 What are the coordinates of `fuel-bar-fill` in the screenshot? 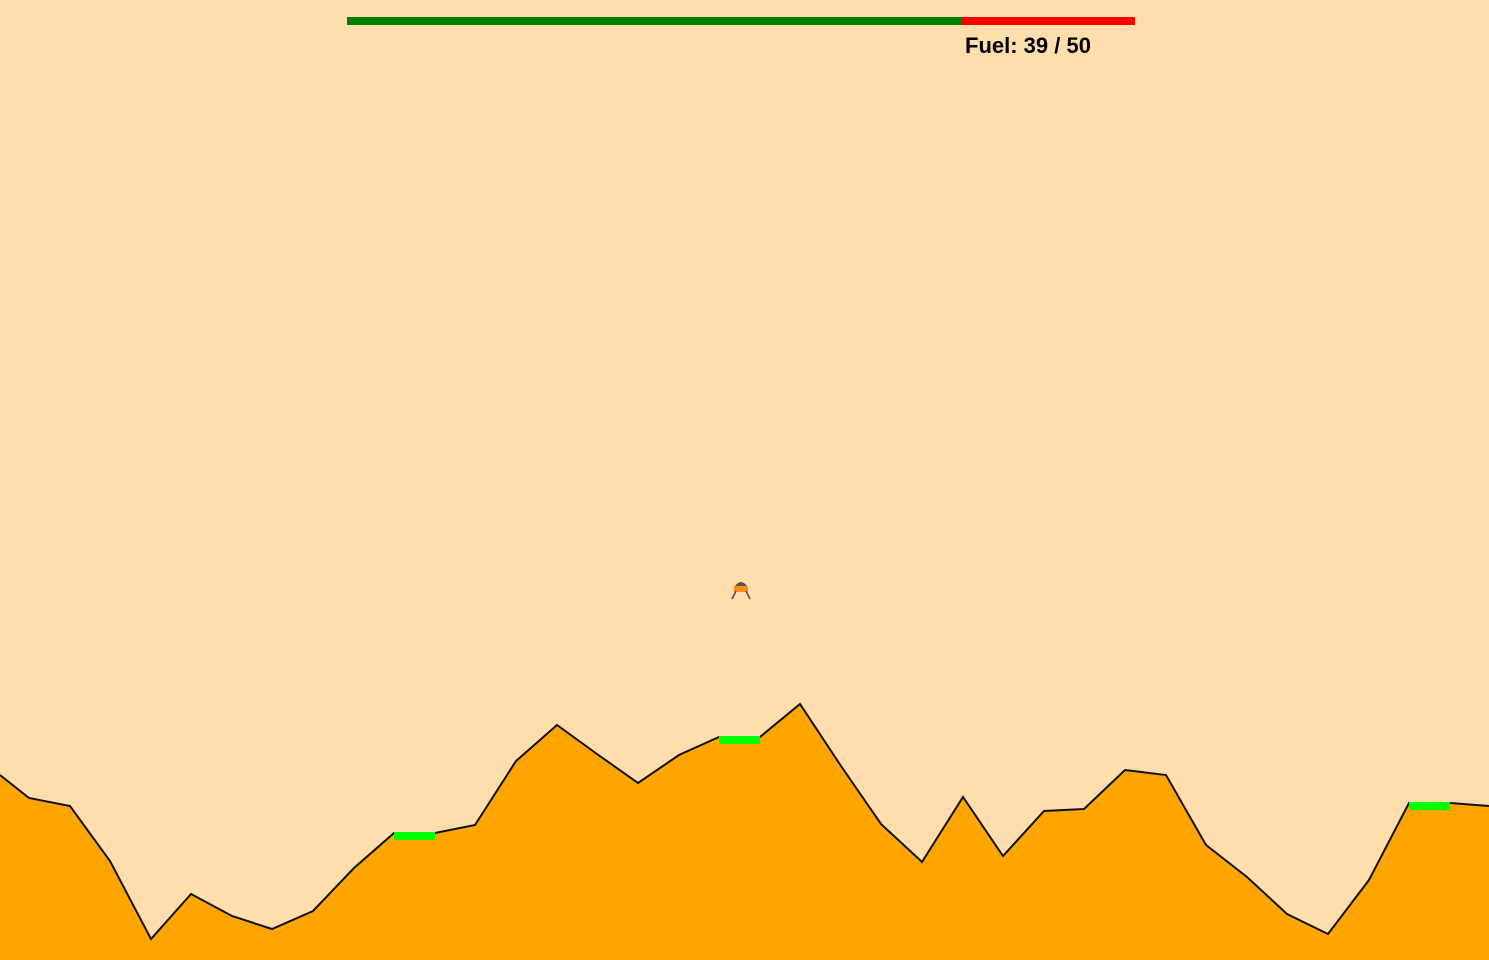 It's located at (654, 21).